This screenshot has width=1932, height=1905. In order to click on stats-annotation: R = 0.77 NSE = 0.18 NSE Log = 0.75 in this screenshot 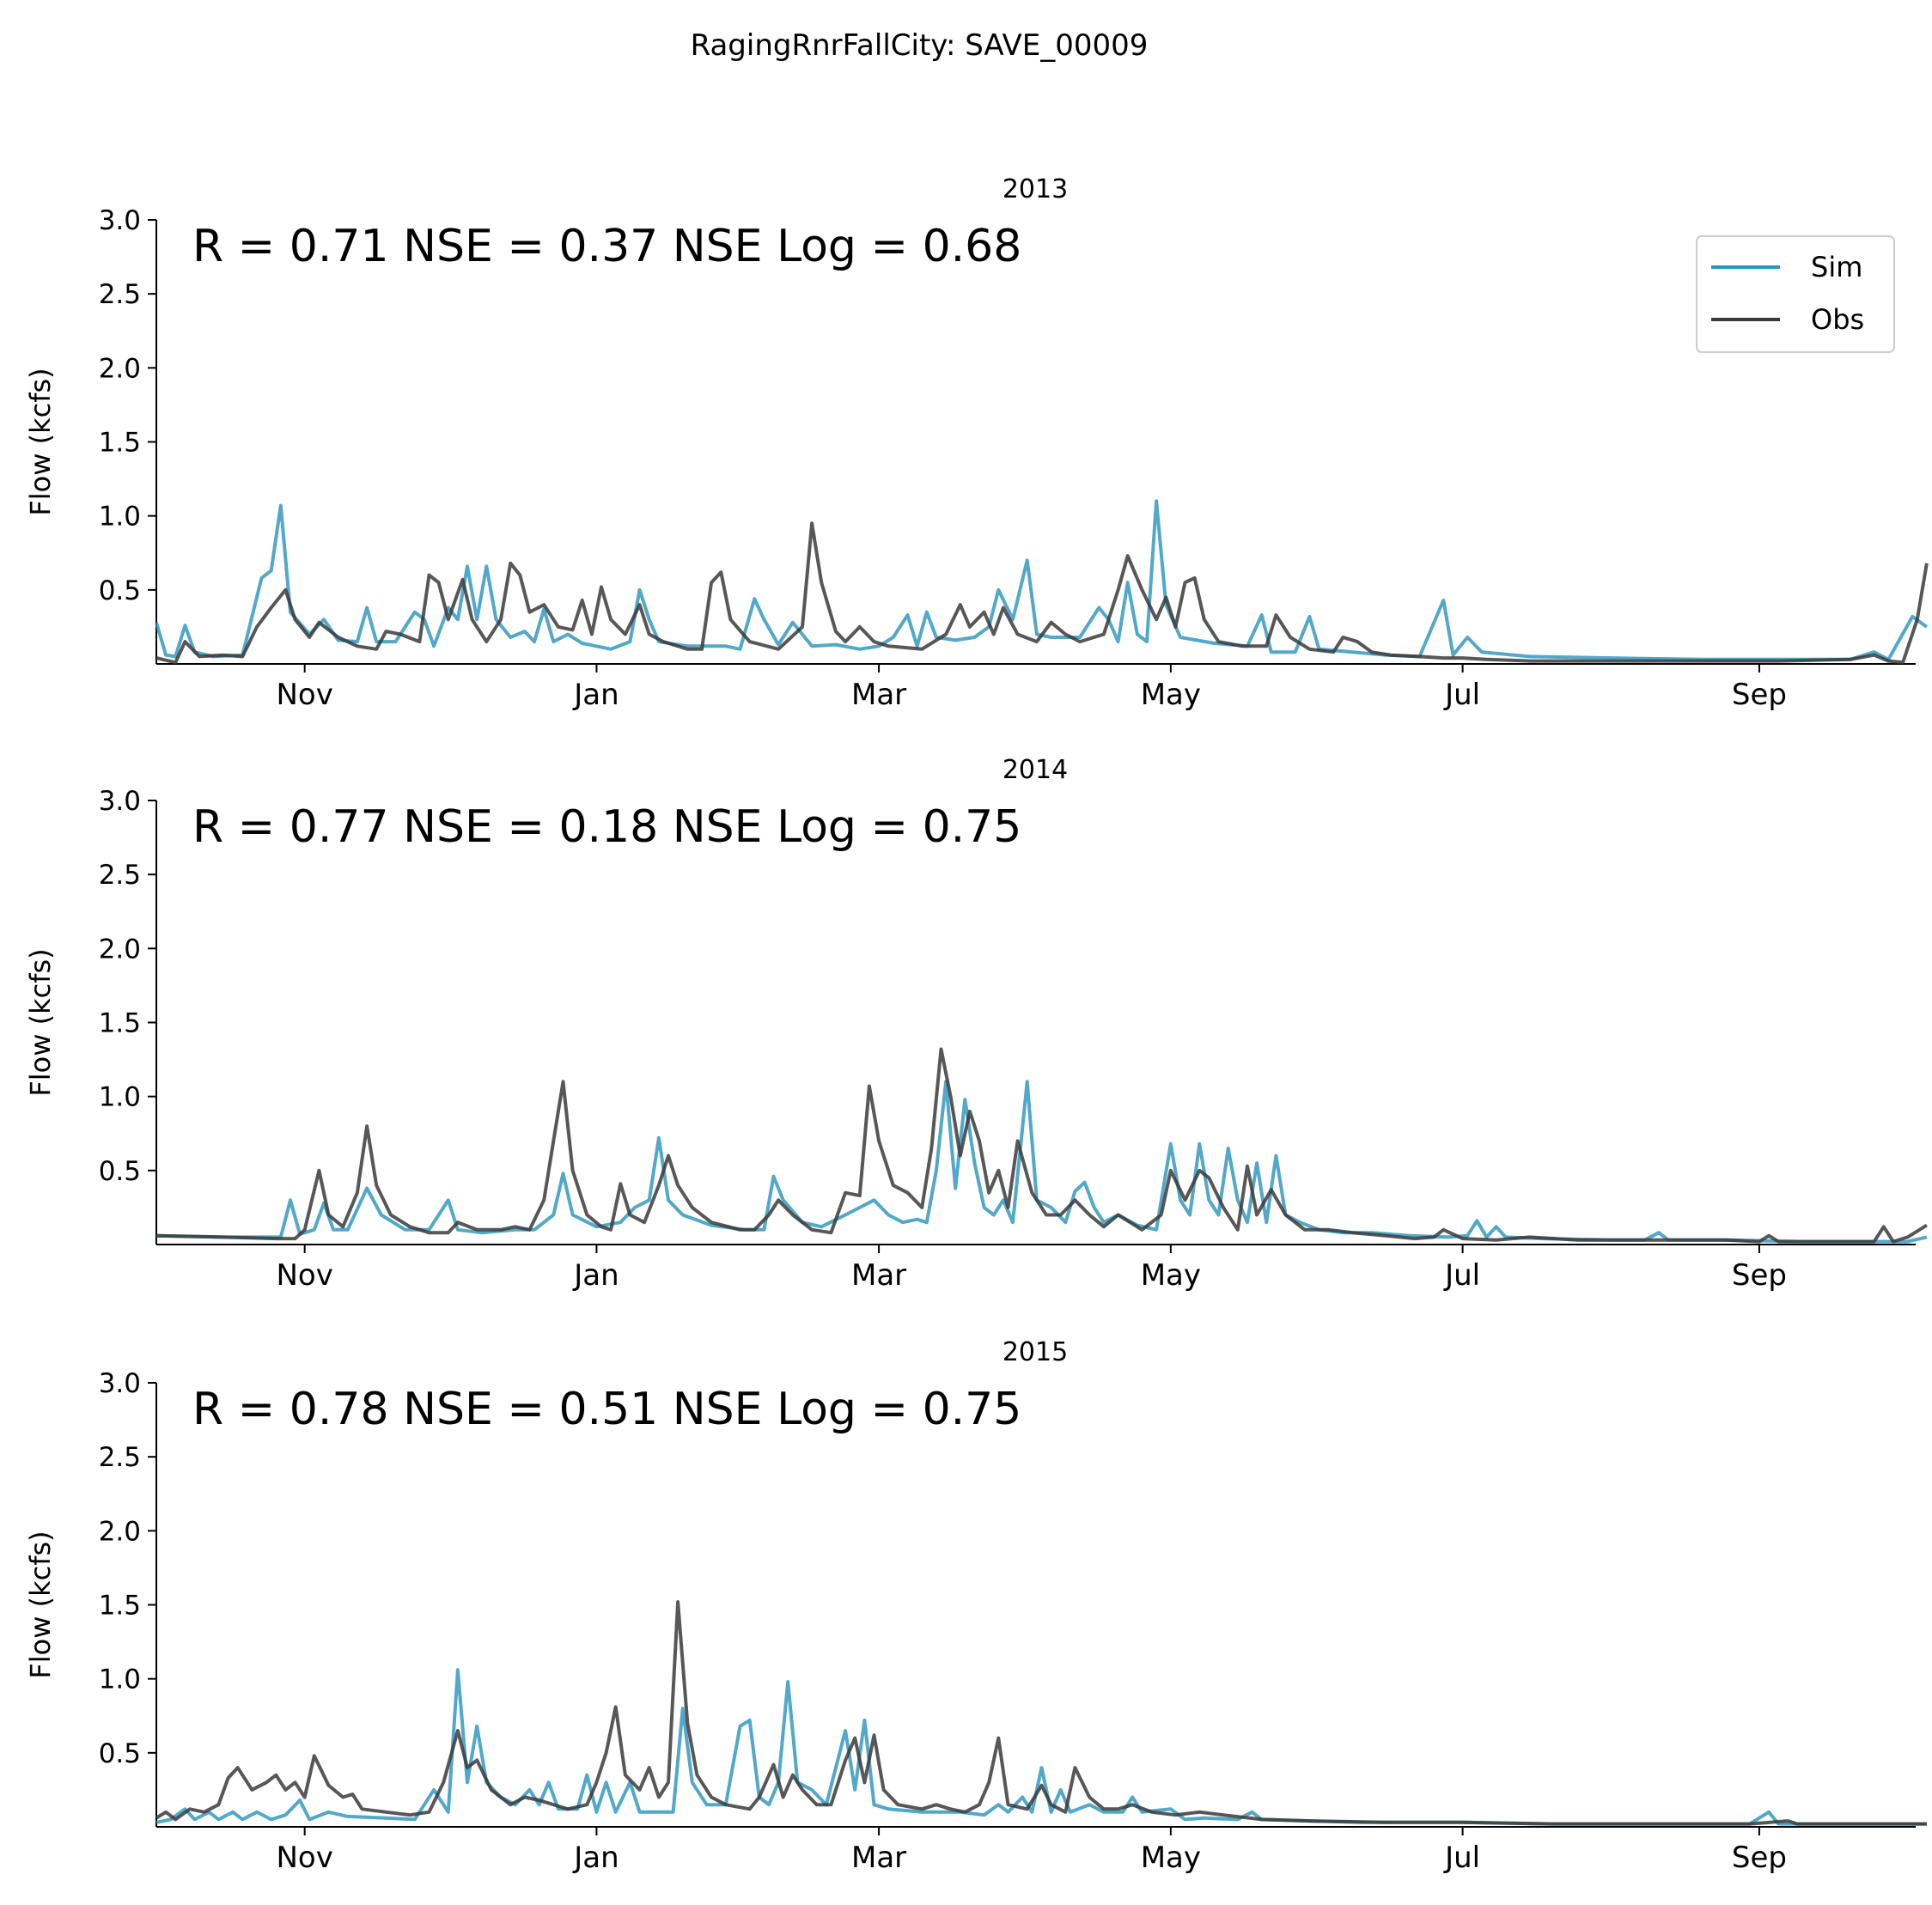, I will do `click(606, 827)`.